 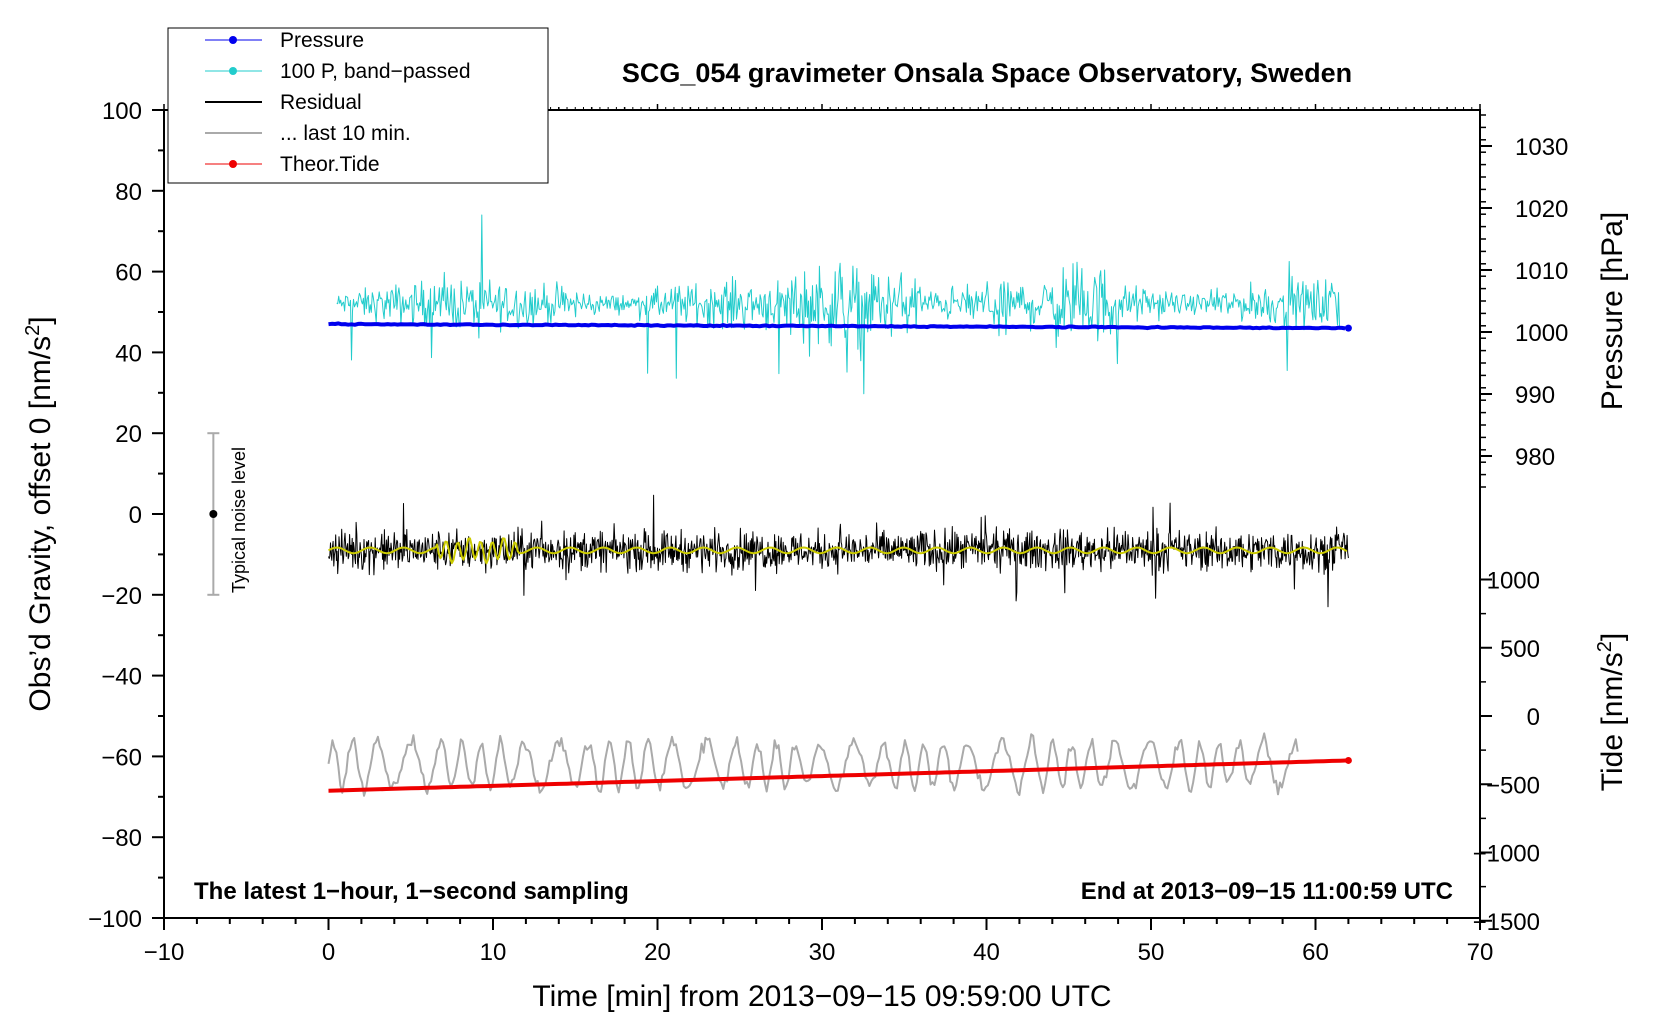 I want to click on pressure-end-marker, so click(x=1348, y=328).